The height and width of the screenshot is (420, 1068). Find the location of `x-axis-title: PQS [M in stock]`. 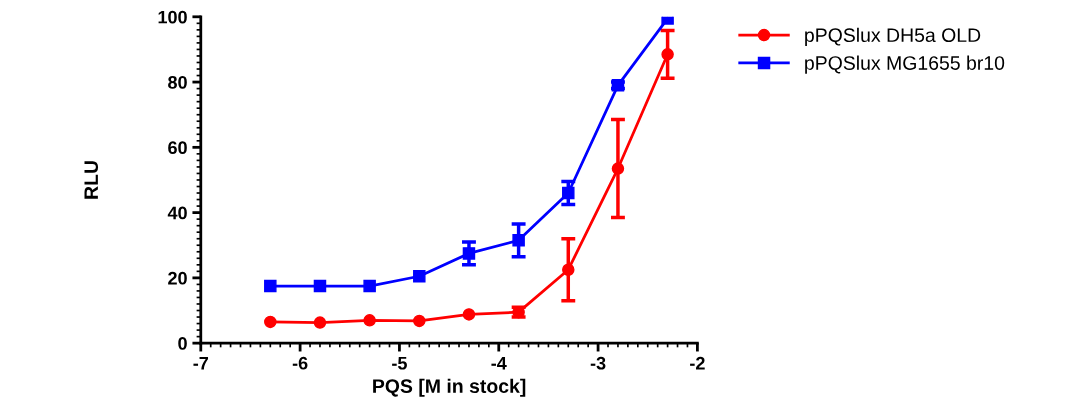

x-axis-title: PQS [M in stock] is located at coordinates (449, 387).